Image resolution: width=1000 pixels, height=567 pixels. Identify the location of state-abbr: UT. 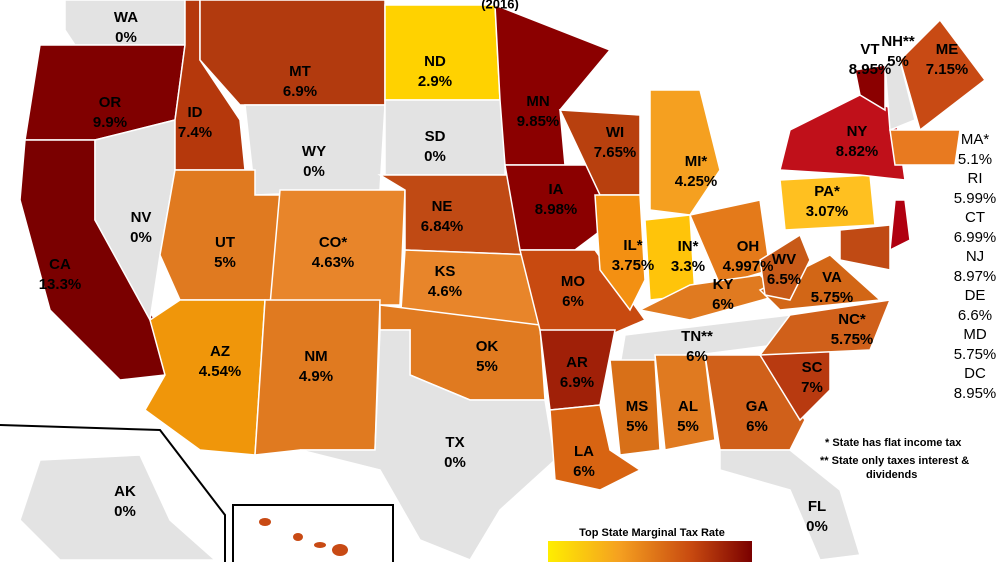
(225, 242).